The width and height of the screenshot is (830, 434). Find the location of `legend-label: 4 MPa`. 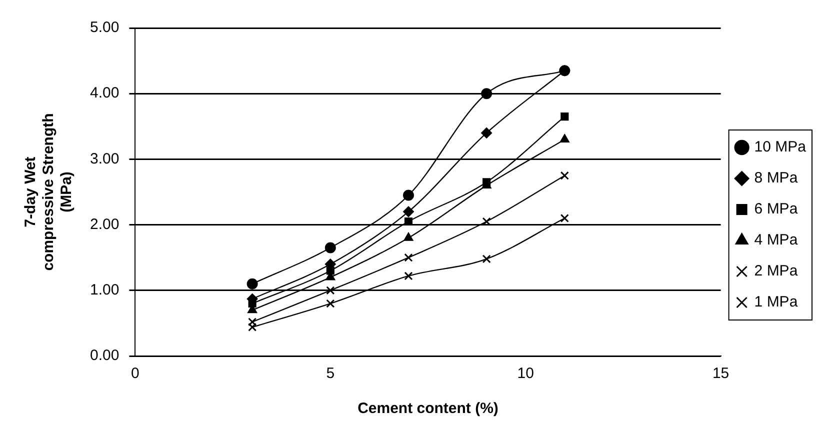

legend-label: 4 MPa is located at coordinates (776, 240).